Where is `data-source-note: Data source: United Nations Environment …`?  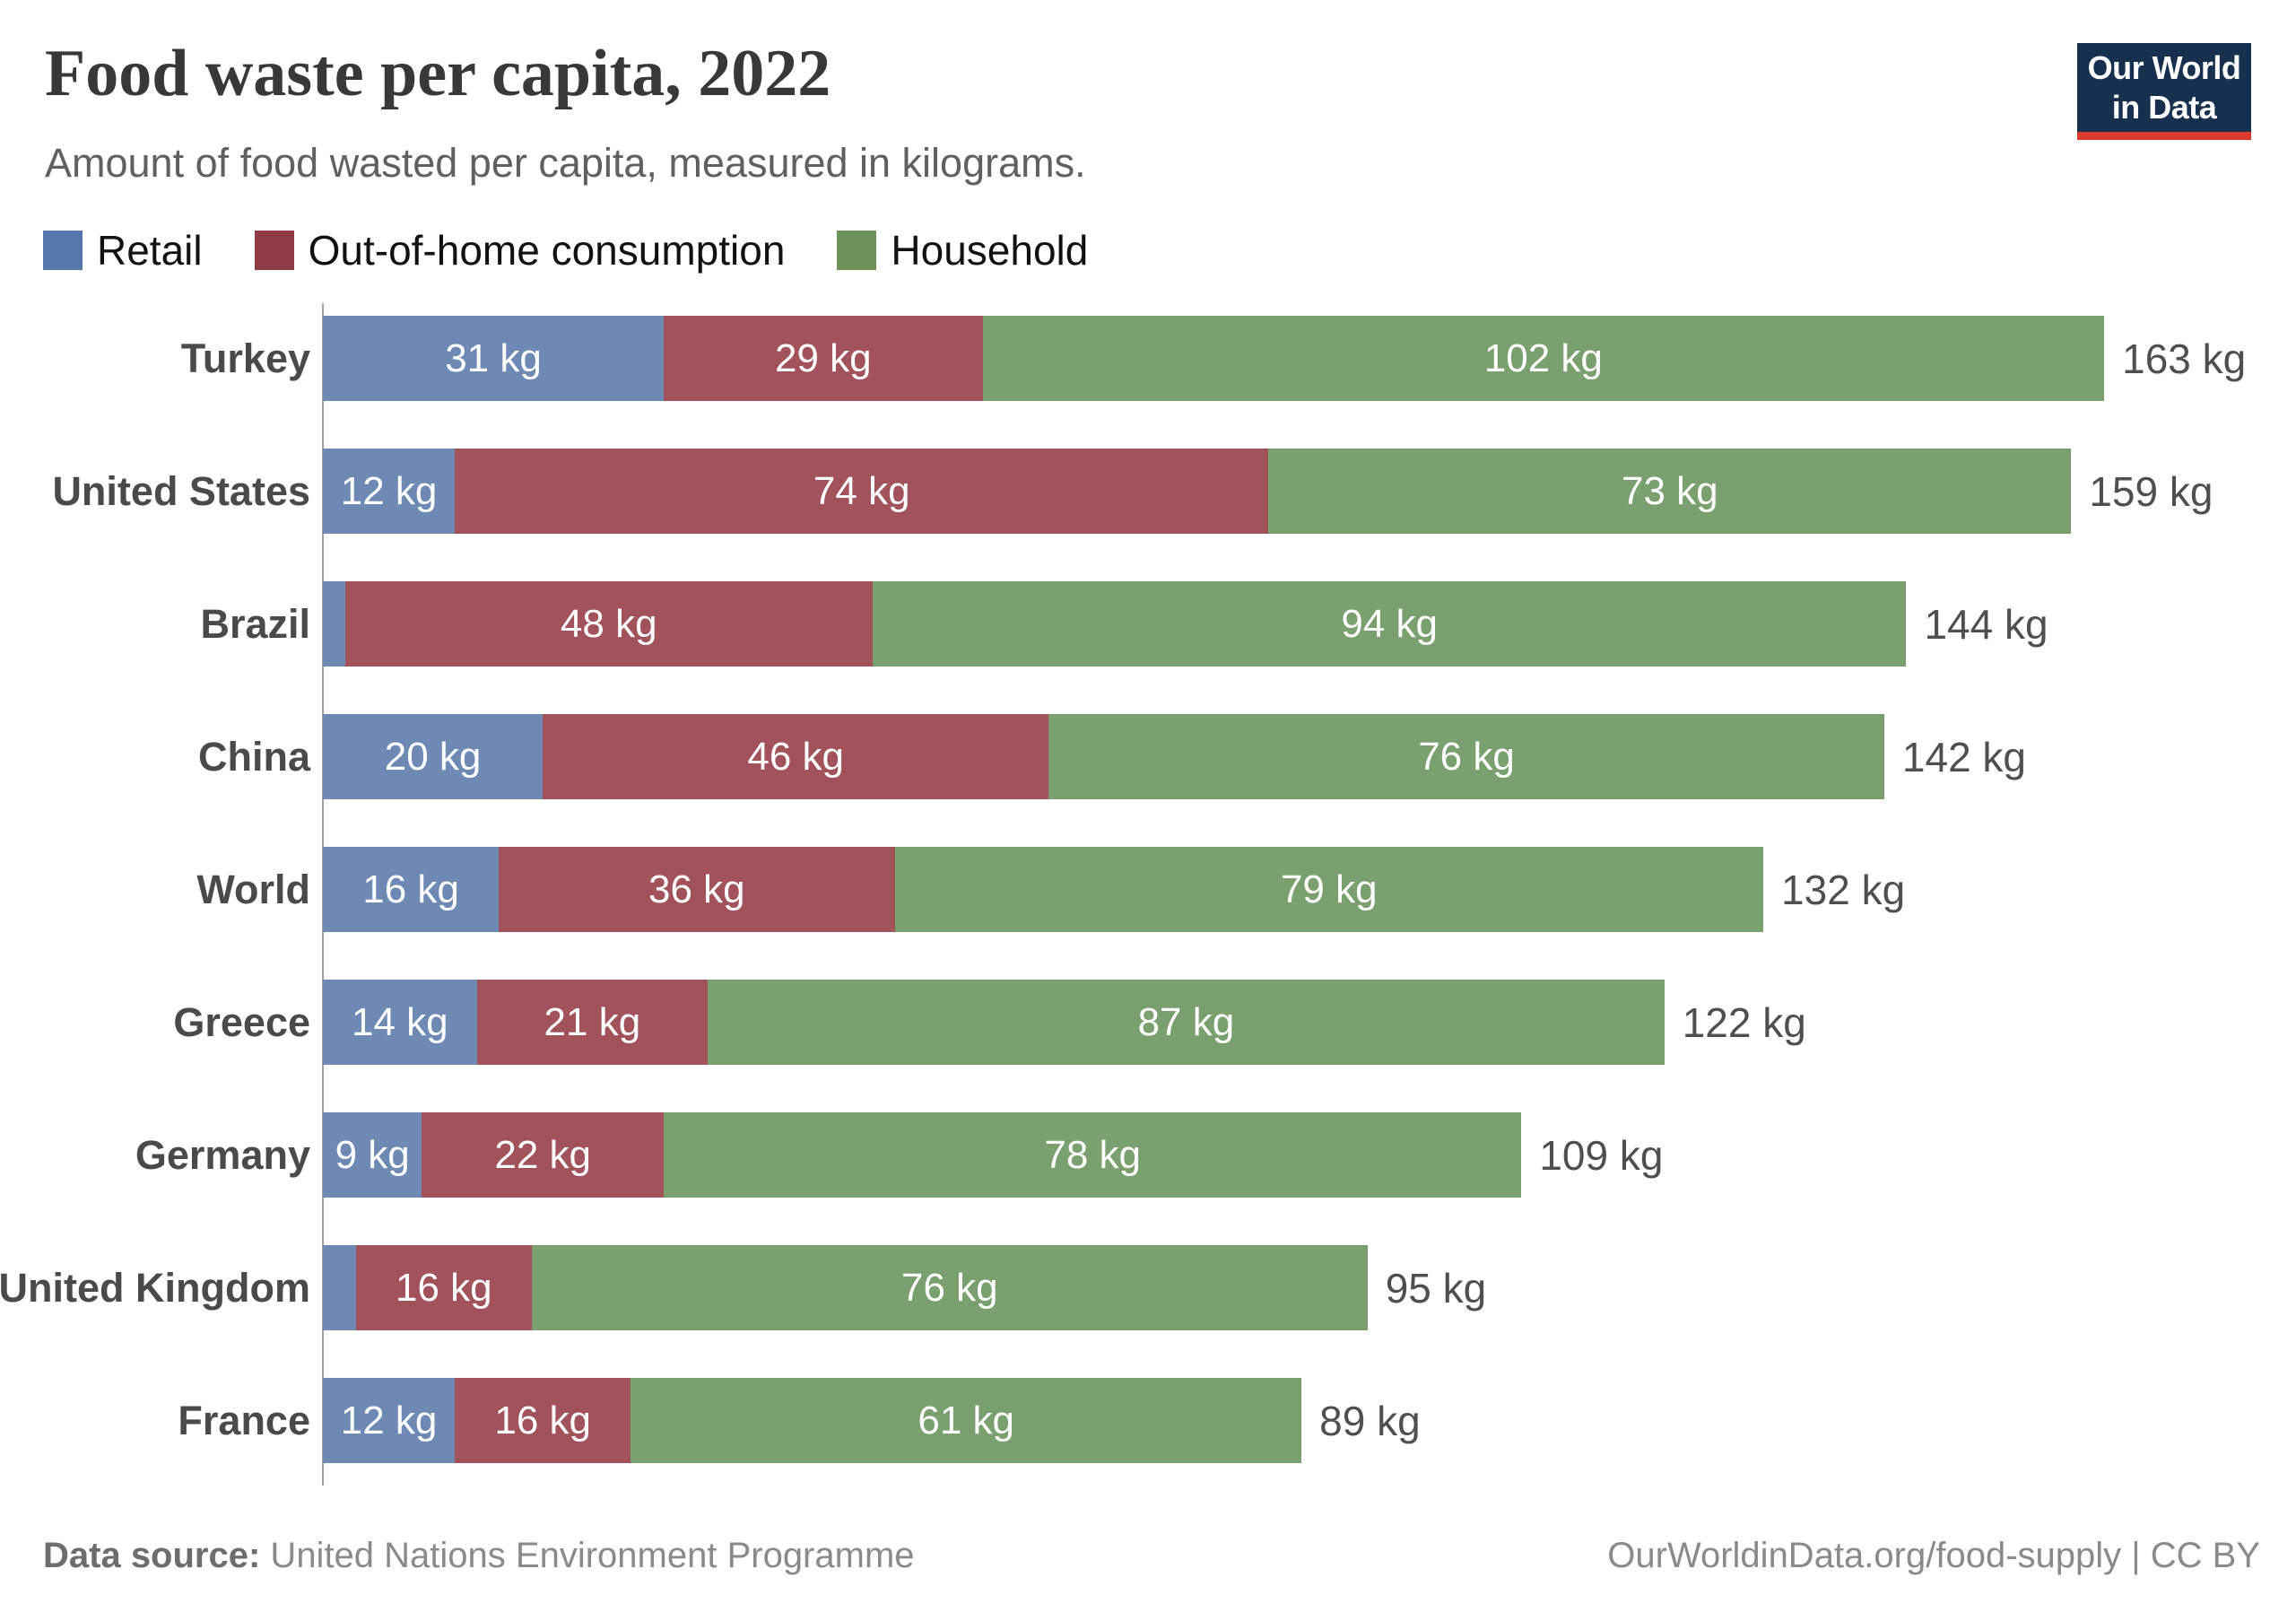
data-source-note: Data source: United Nations Environment … is located at coordinates (479, 1556).